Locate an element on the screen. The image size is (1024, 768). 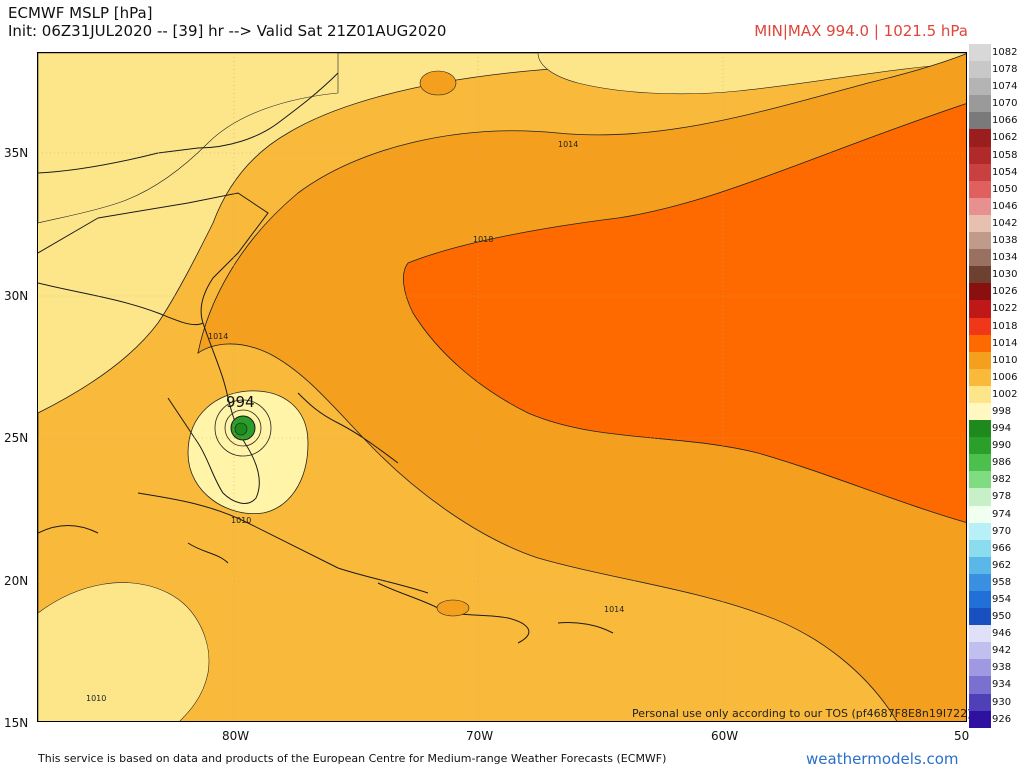
contour-label-1010-sw: 1010 is located at coordinates (96, 698).